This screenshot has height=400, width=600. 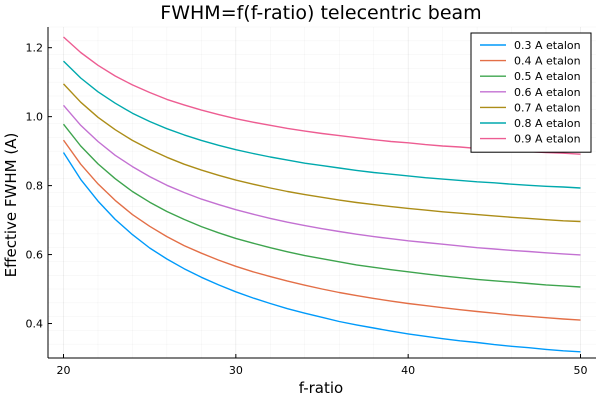 I want to click on y-tick-label: 0.6, so click(x=35, y=255).